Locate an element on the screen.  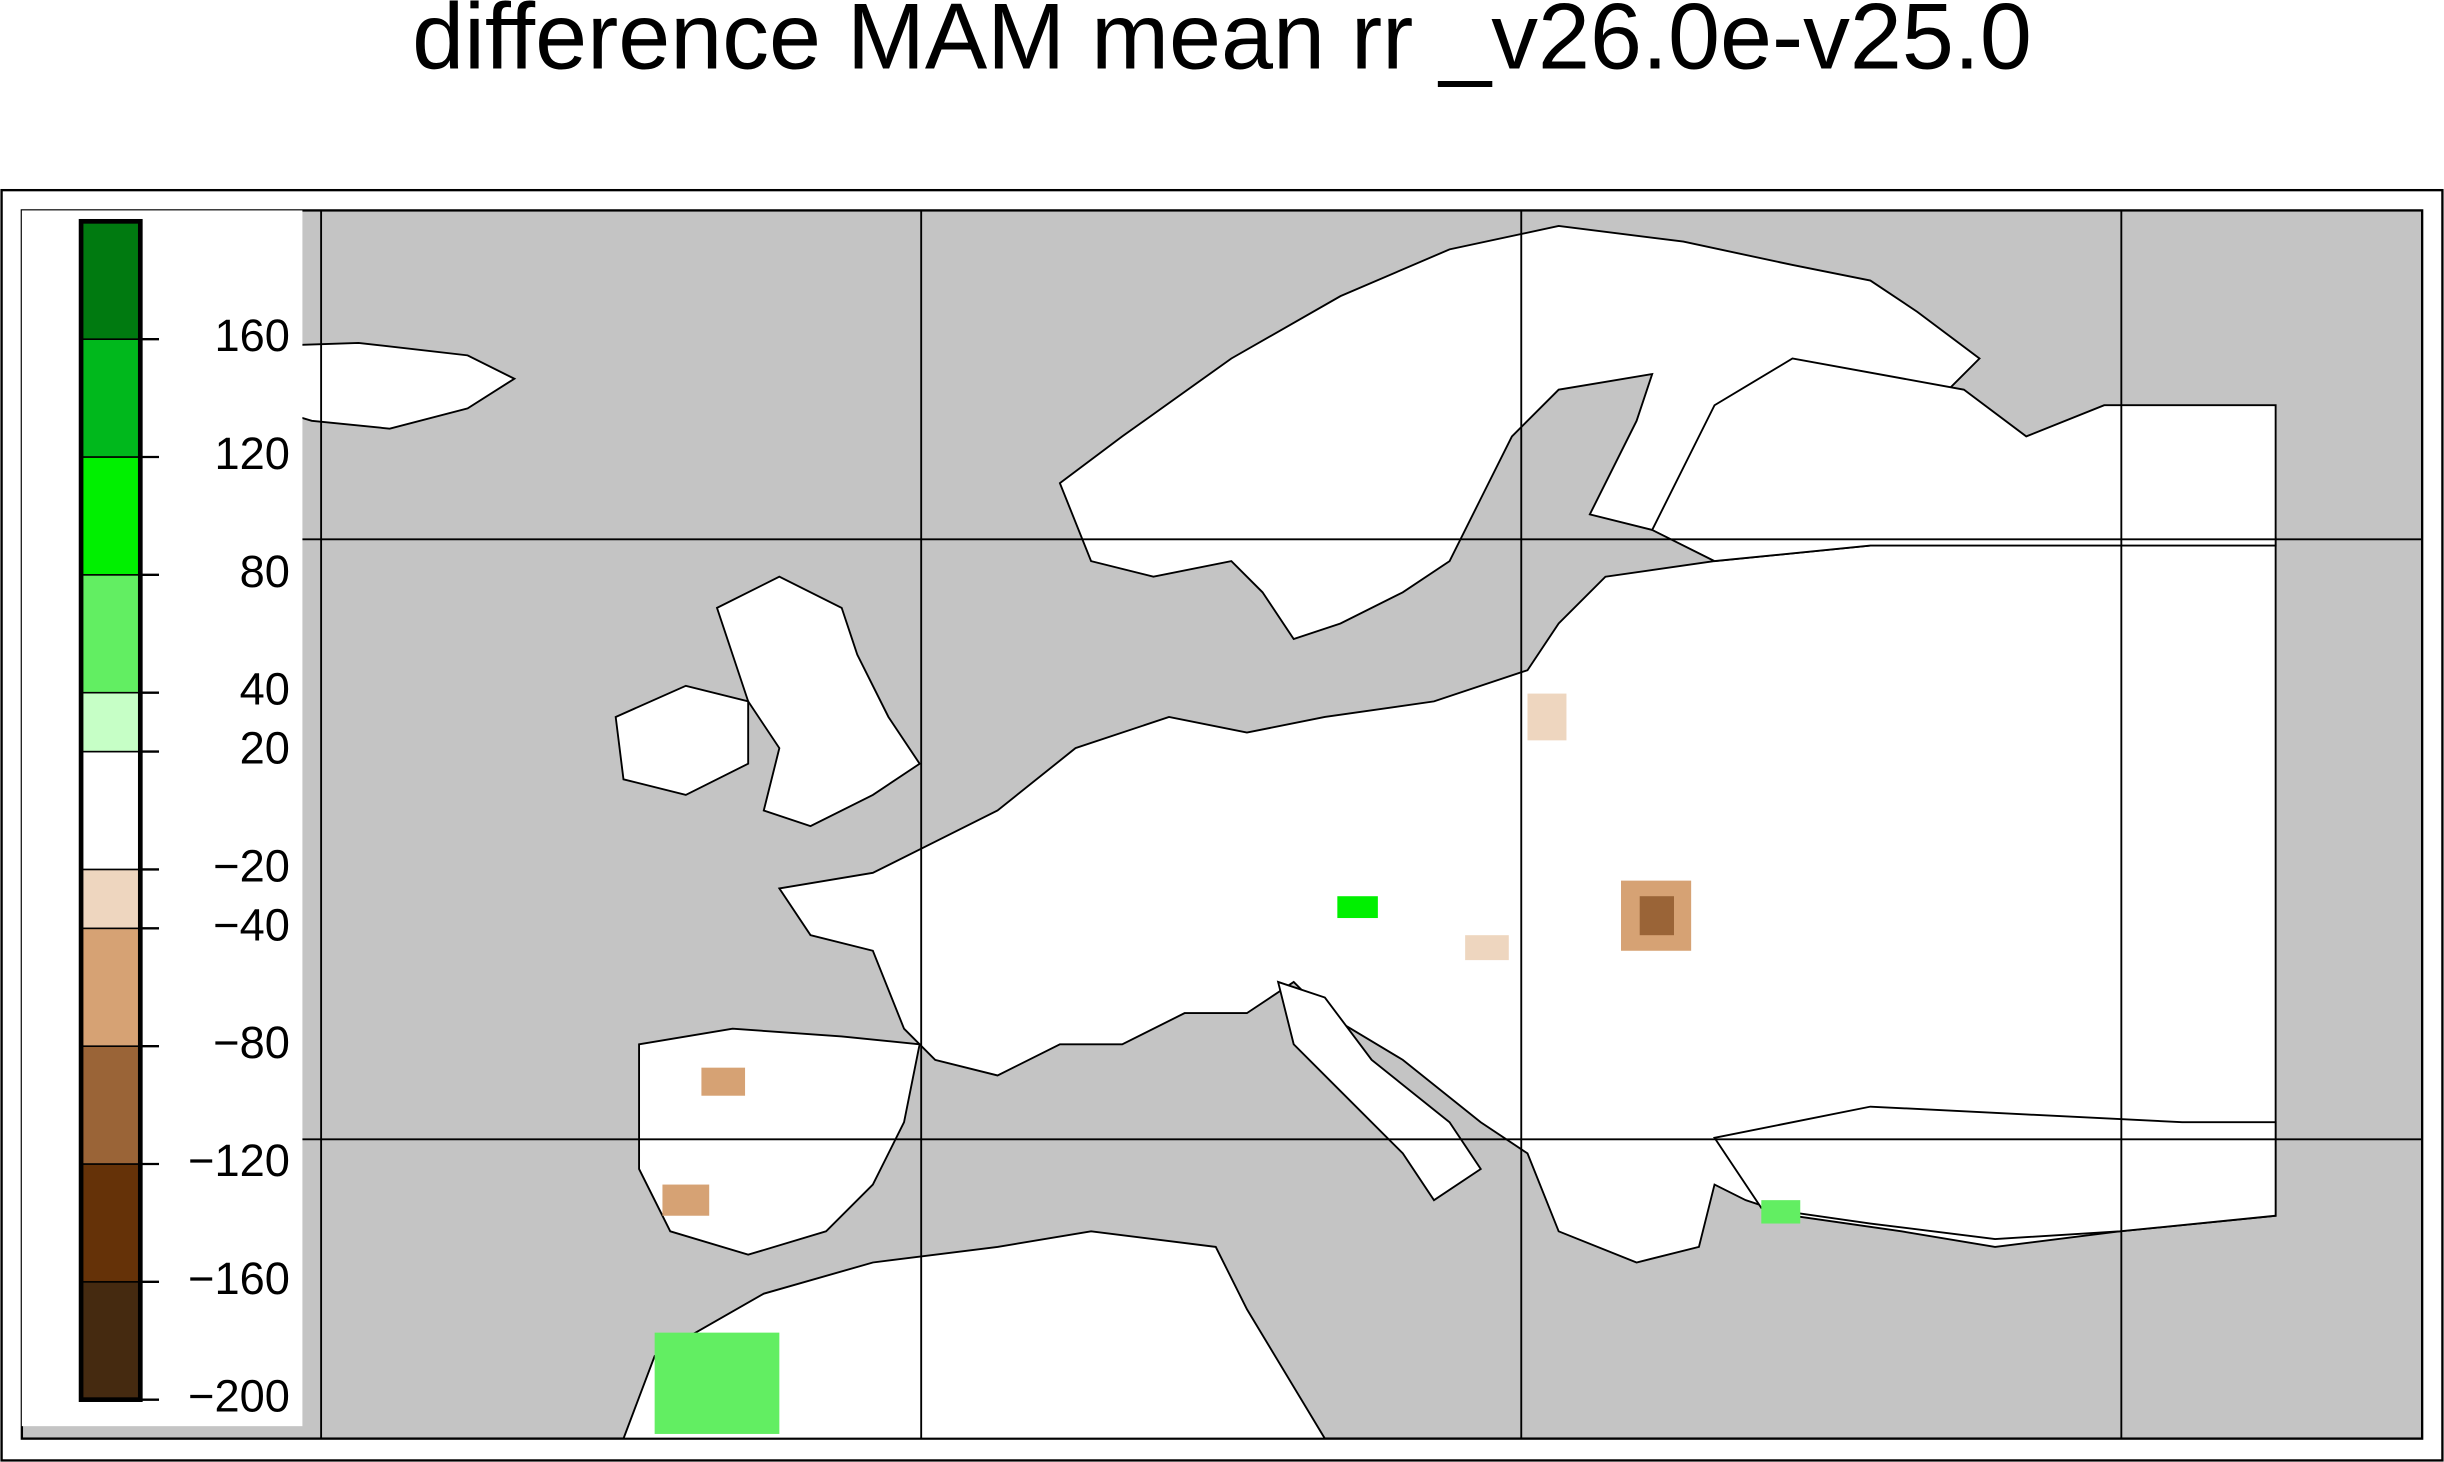
colorbar-frame is located at coordinates (110, 810).